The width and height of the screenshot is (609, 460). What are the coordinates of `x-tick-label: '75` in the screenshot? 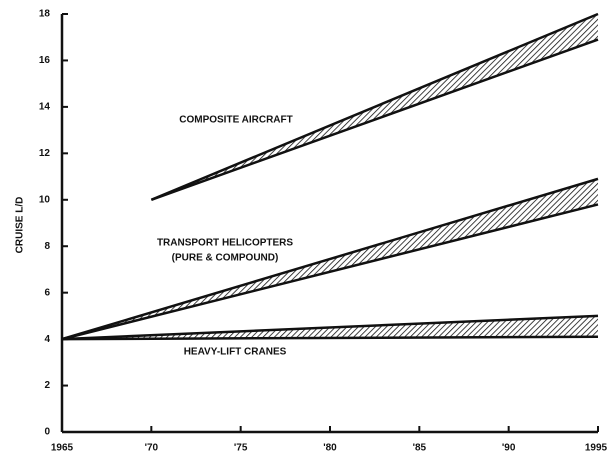 It's located at (241, 448).